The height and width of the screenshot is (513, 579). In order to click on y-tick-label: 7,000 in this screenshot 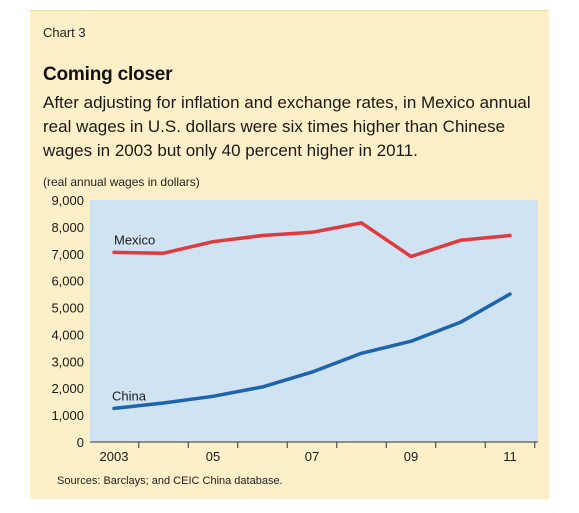, I will do `click(67, 254)`.